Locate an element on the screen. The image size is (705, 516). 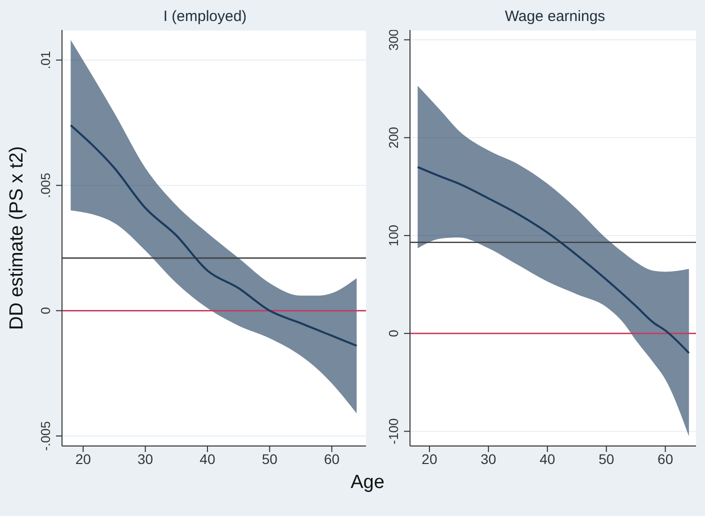
y-tick-label: 100 is located at coordinates (393, 235).